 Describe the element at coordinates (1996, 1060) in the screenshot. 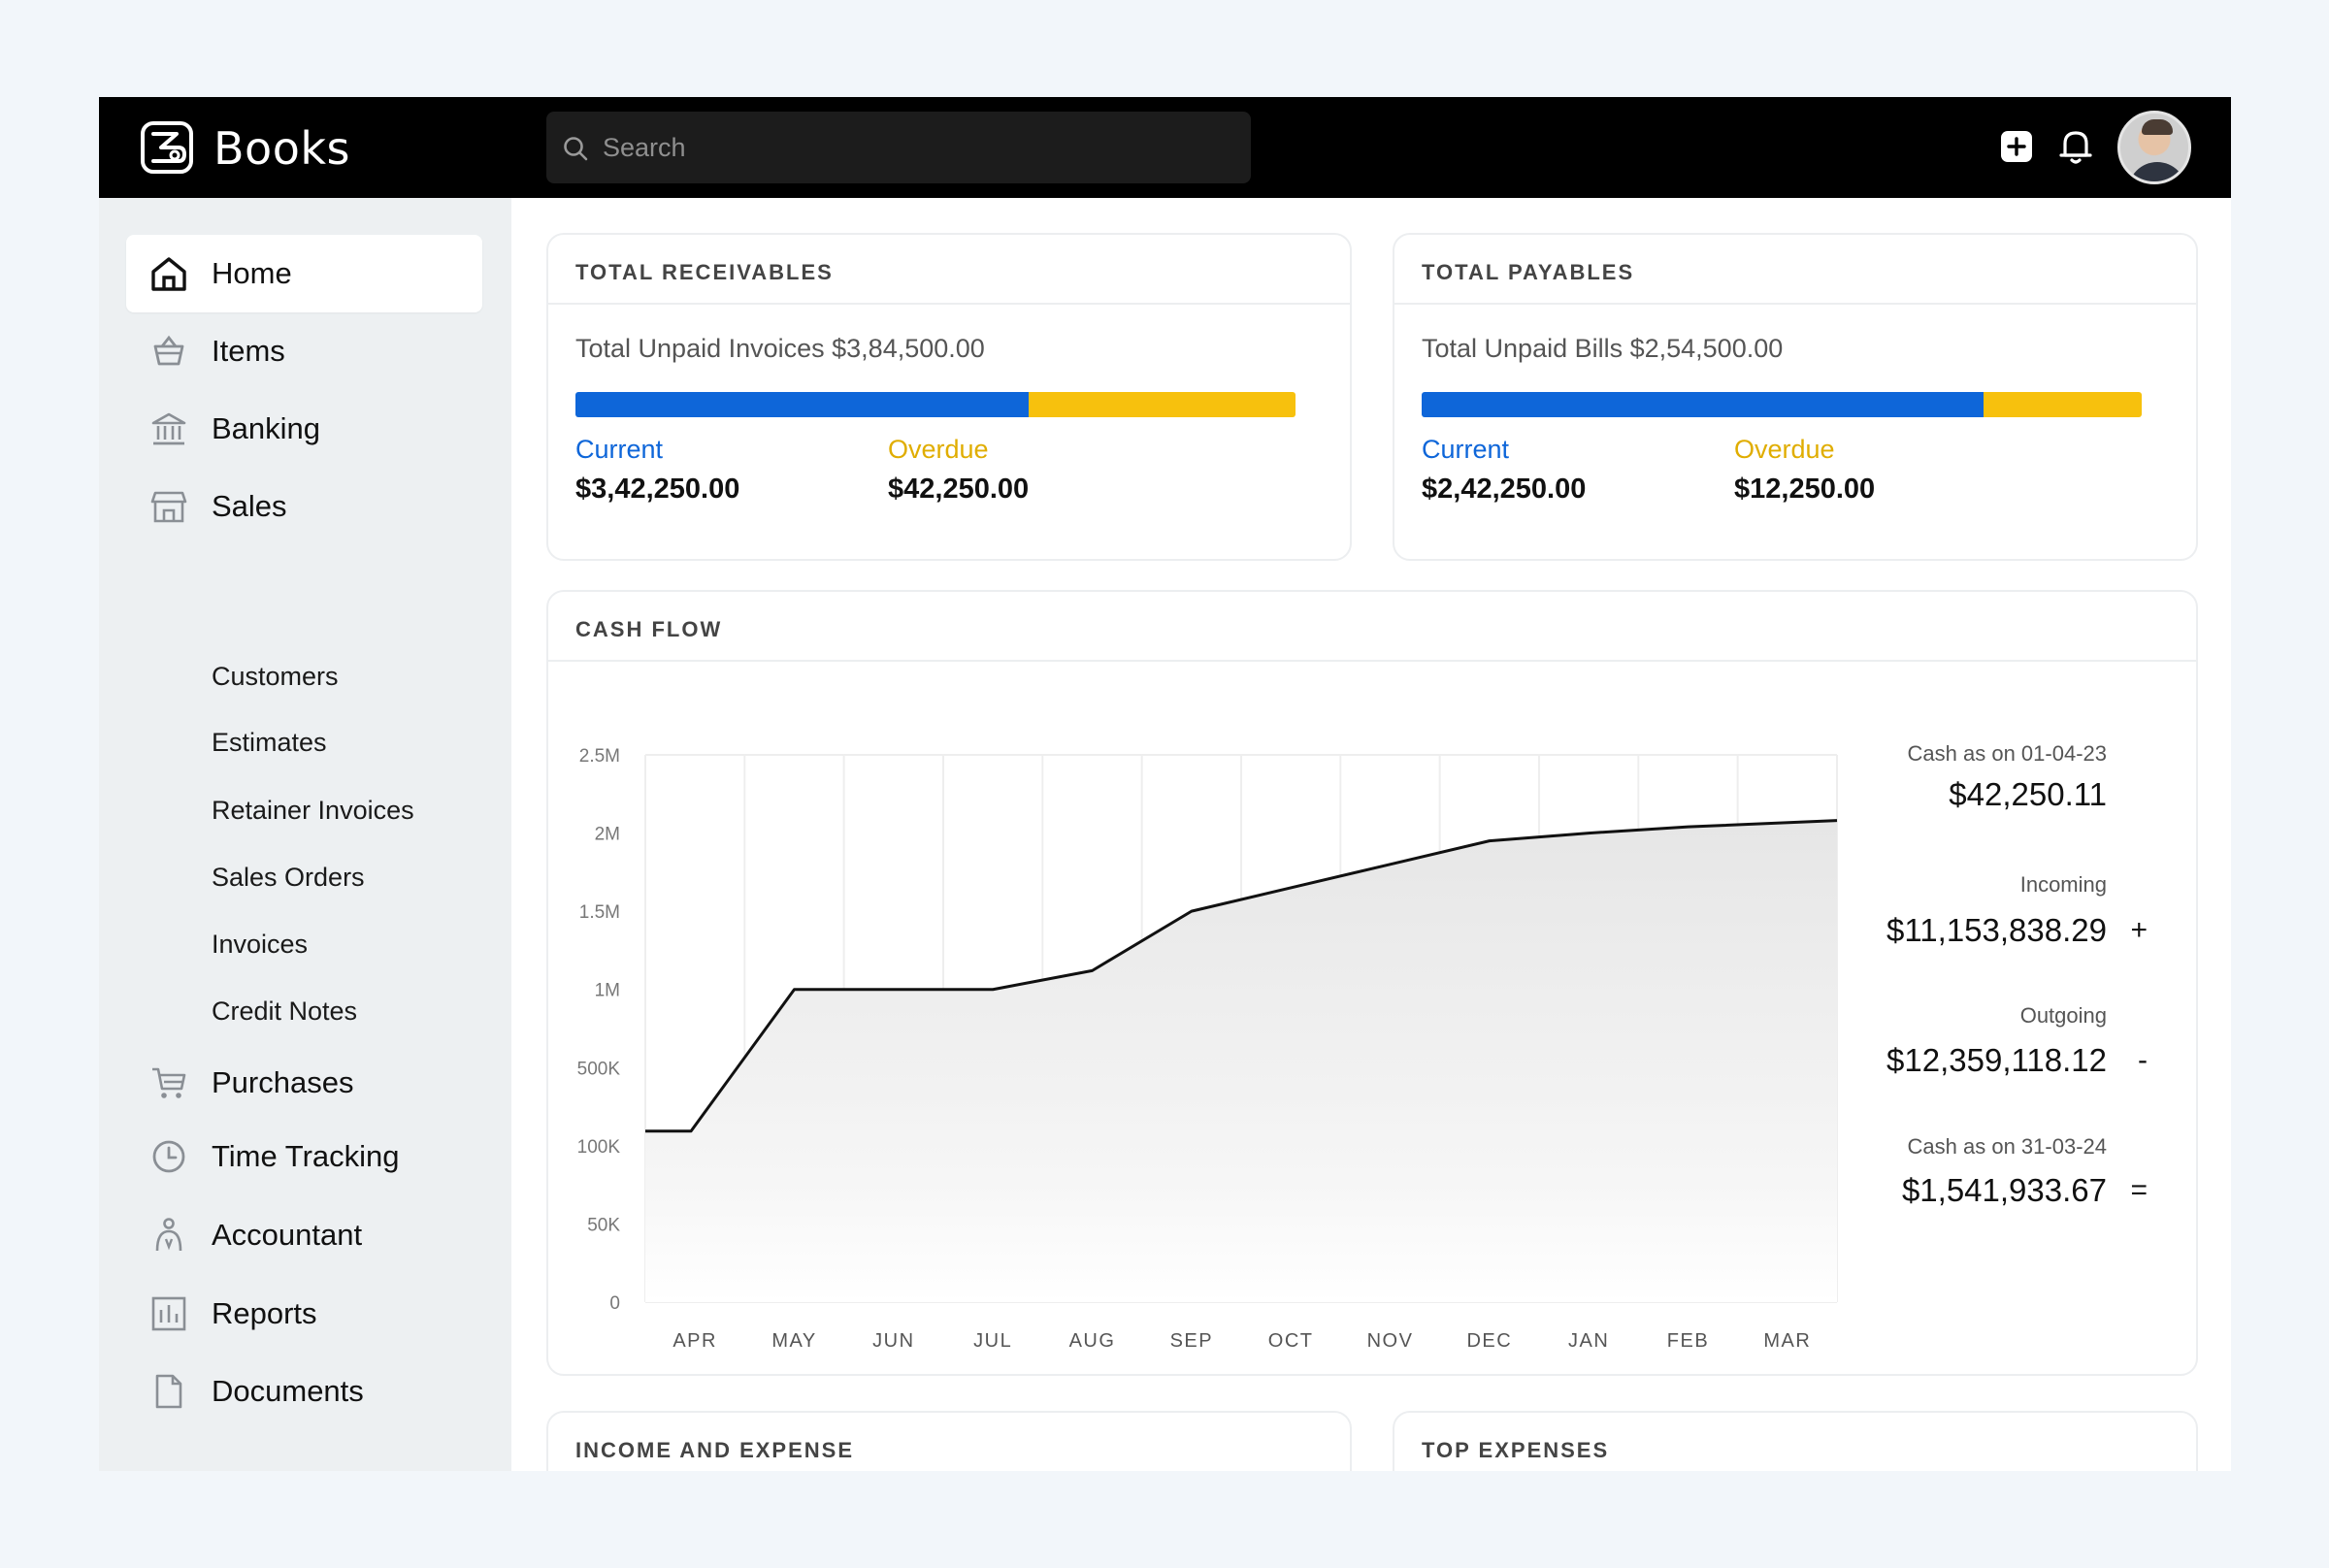

I see `outgoing-value: $12,359,118.12` at that location.